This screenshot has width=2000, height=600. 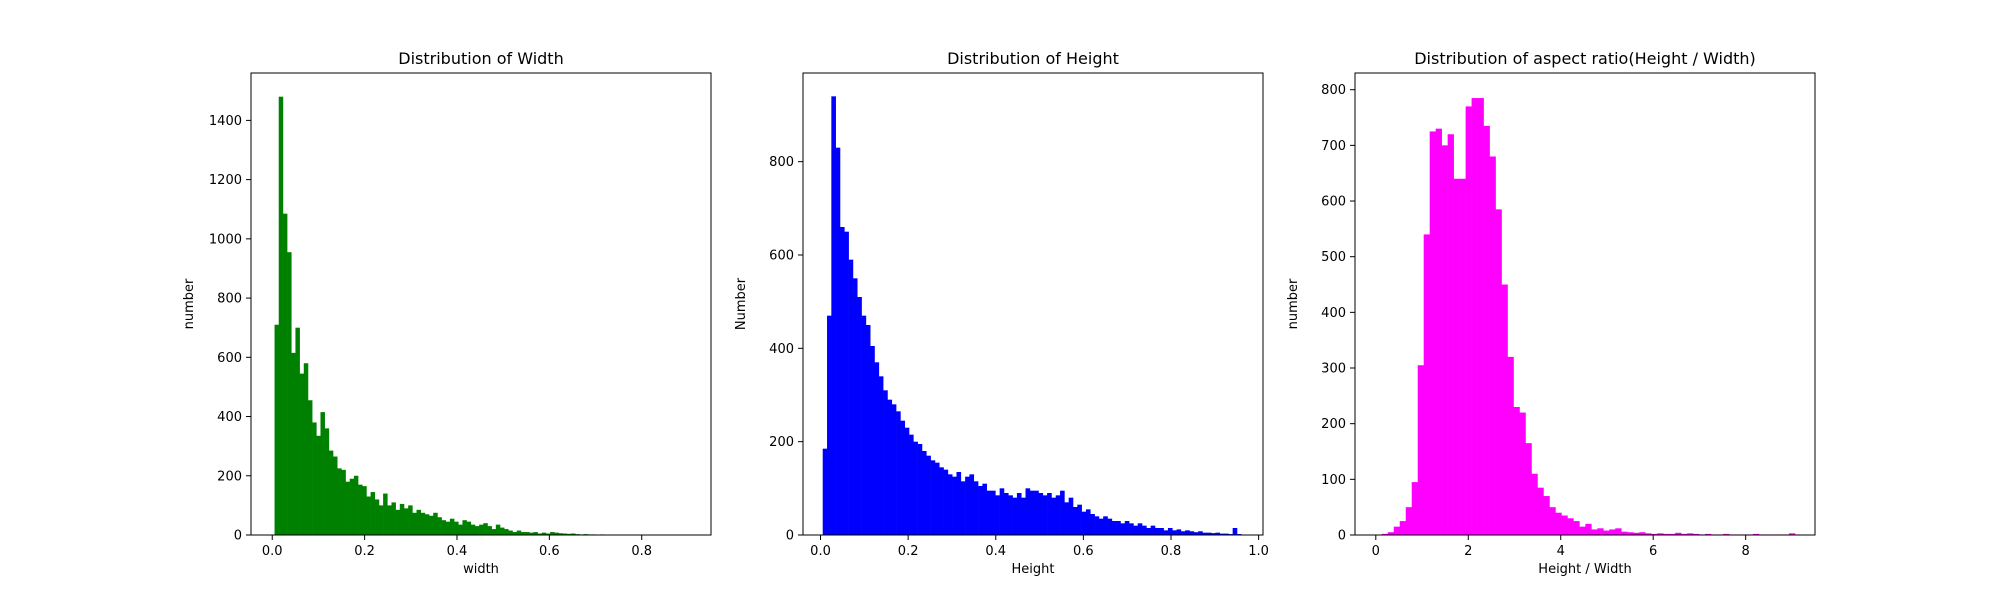 I want to click on y-axis-label: Number, so click(x=741, y=303).